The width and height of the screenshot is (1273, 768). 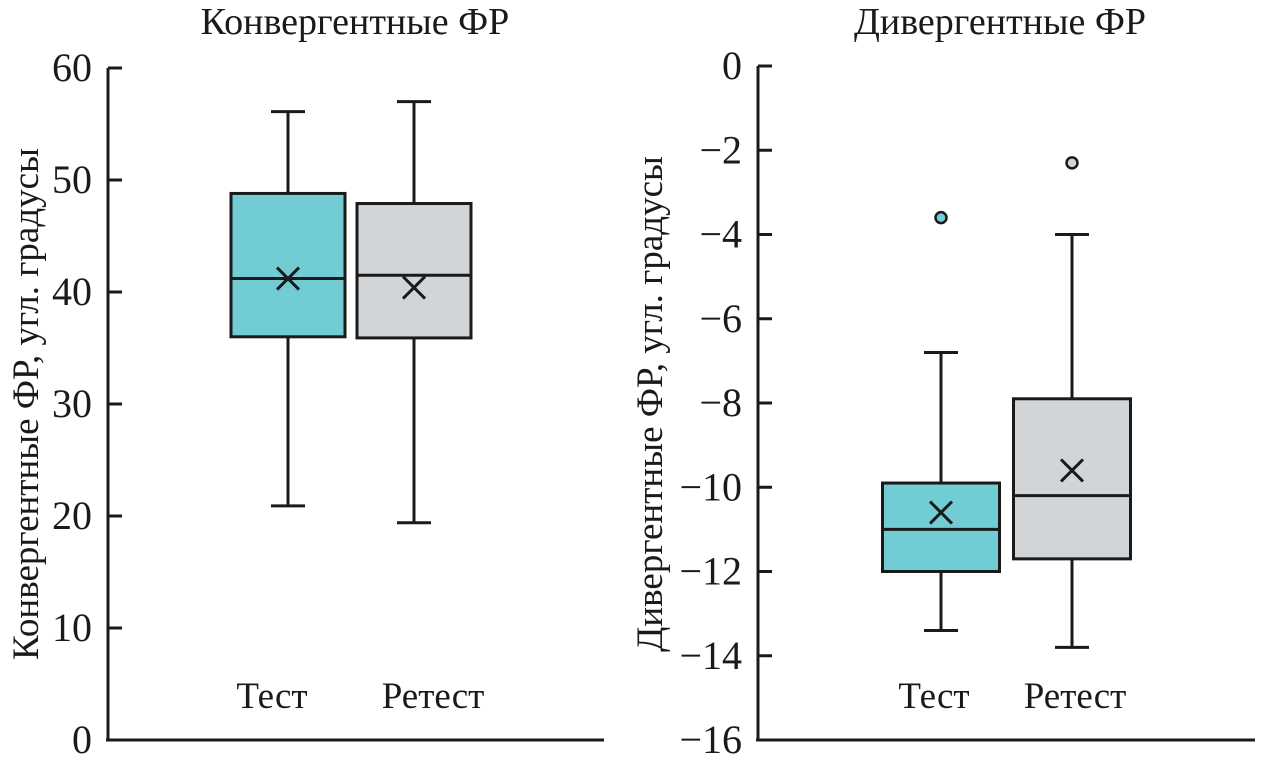 What do you see at coordinates (710, 571) in the screenshot?
I see `y-tick-label: −12` at bounding box center [710, 571].